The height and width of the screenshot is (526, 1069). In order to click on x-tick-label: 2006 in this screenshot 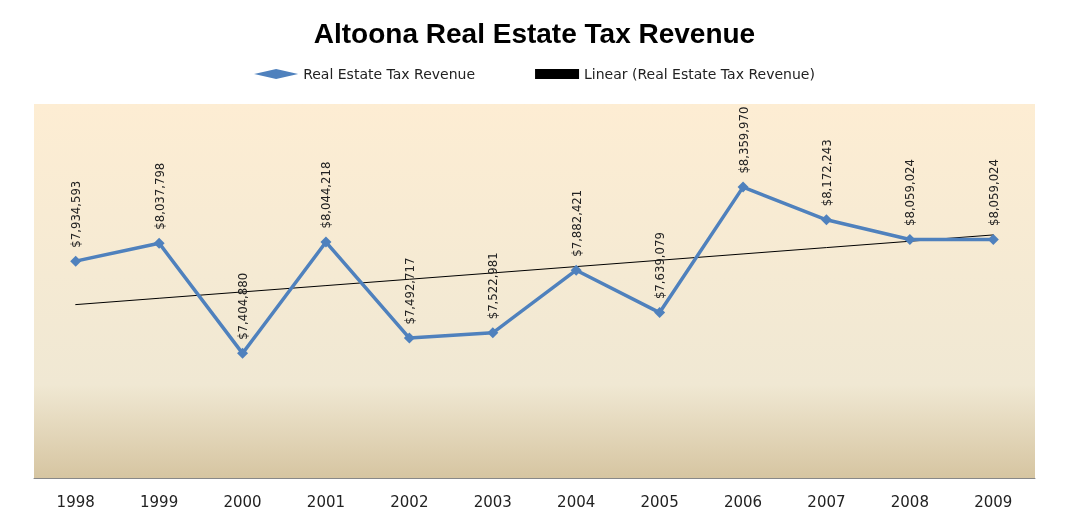, I will do `click(743, 501)`.